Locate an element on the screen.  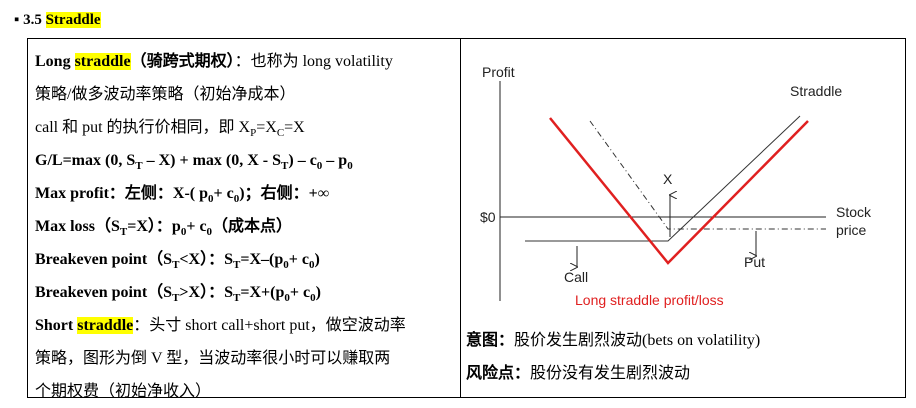
text-run: – p is located at coordinates (335, 160).